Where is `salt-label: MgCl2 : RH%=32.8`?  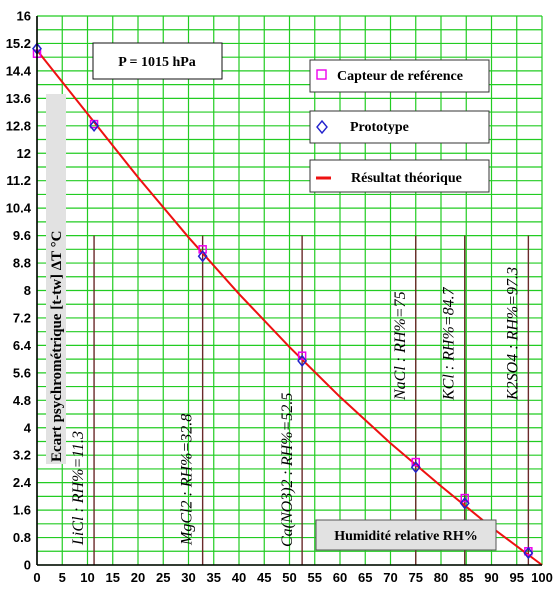 salt-label: MgCl2 : RH%=32.8 is located at coordinates (187, 480).